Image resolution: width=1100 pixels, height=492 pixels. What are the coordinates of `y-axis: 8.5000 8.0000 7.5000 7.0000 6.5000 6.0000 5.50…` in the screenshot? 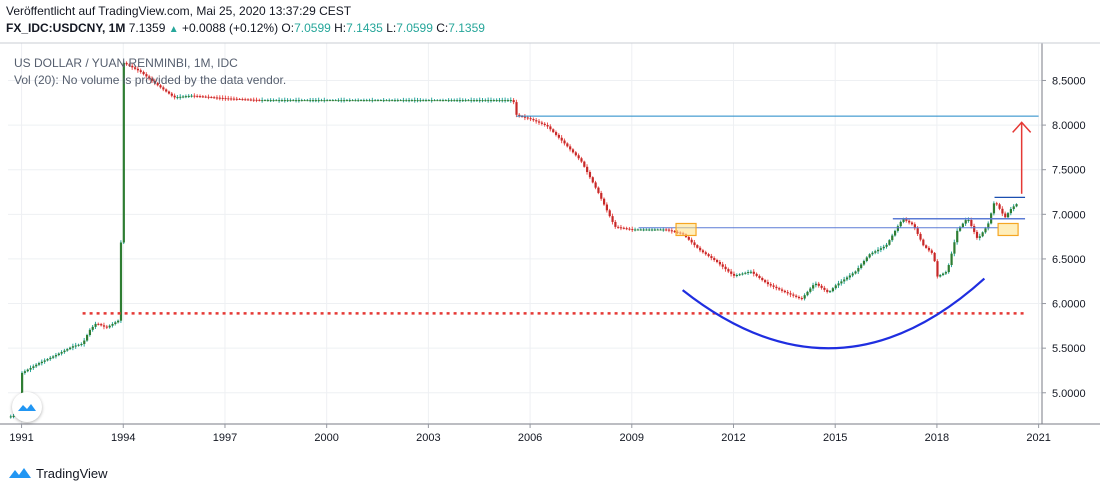 It's located at (1064, 237).